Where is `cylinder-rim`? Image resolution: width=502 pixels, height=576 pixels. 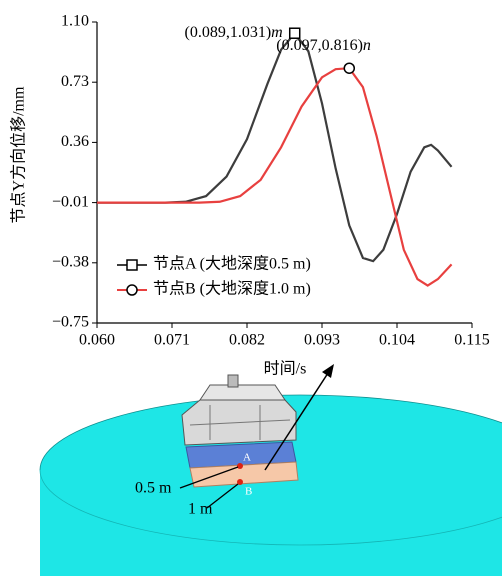
cylinder-rim is located at coordinates (270, 432).